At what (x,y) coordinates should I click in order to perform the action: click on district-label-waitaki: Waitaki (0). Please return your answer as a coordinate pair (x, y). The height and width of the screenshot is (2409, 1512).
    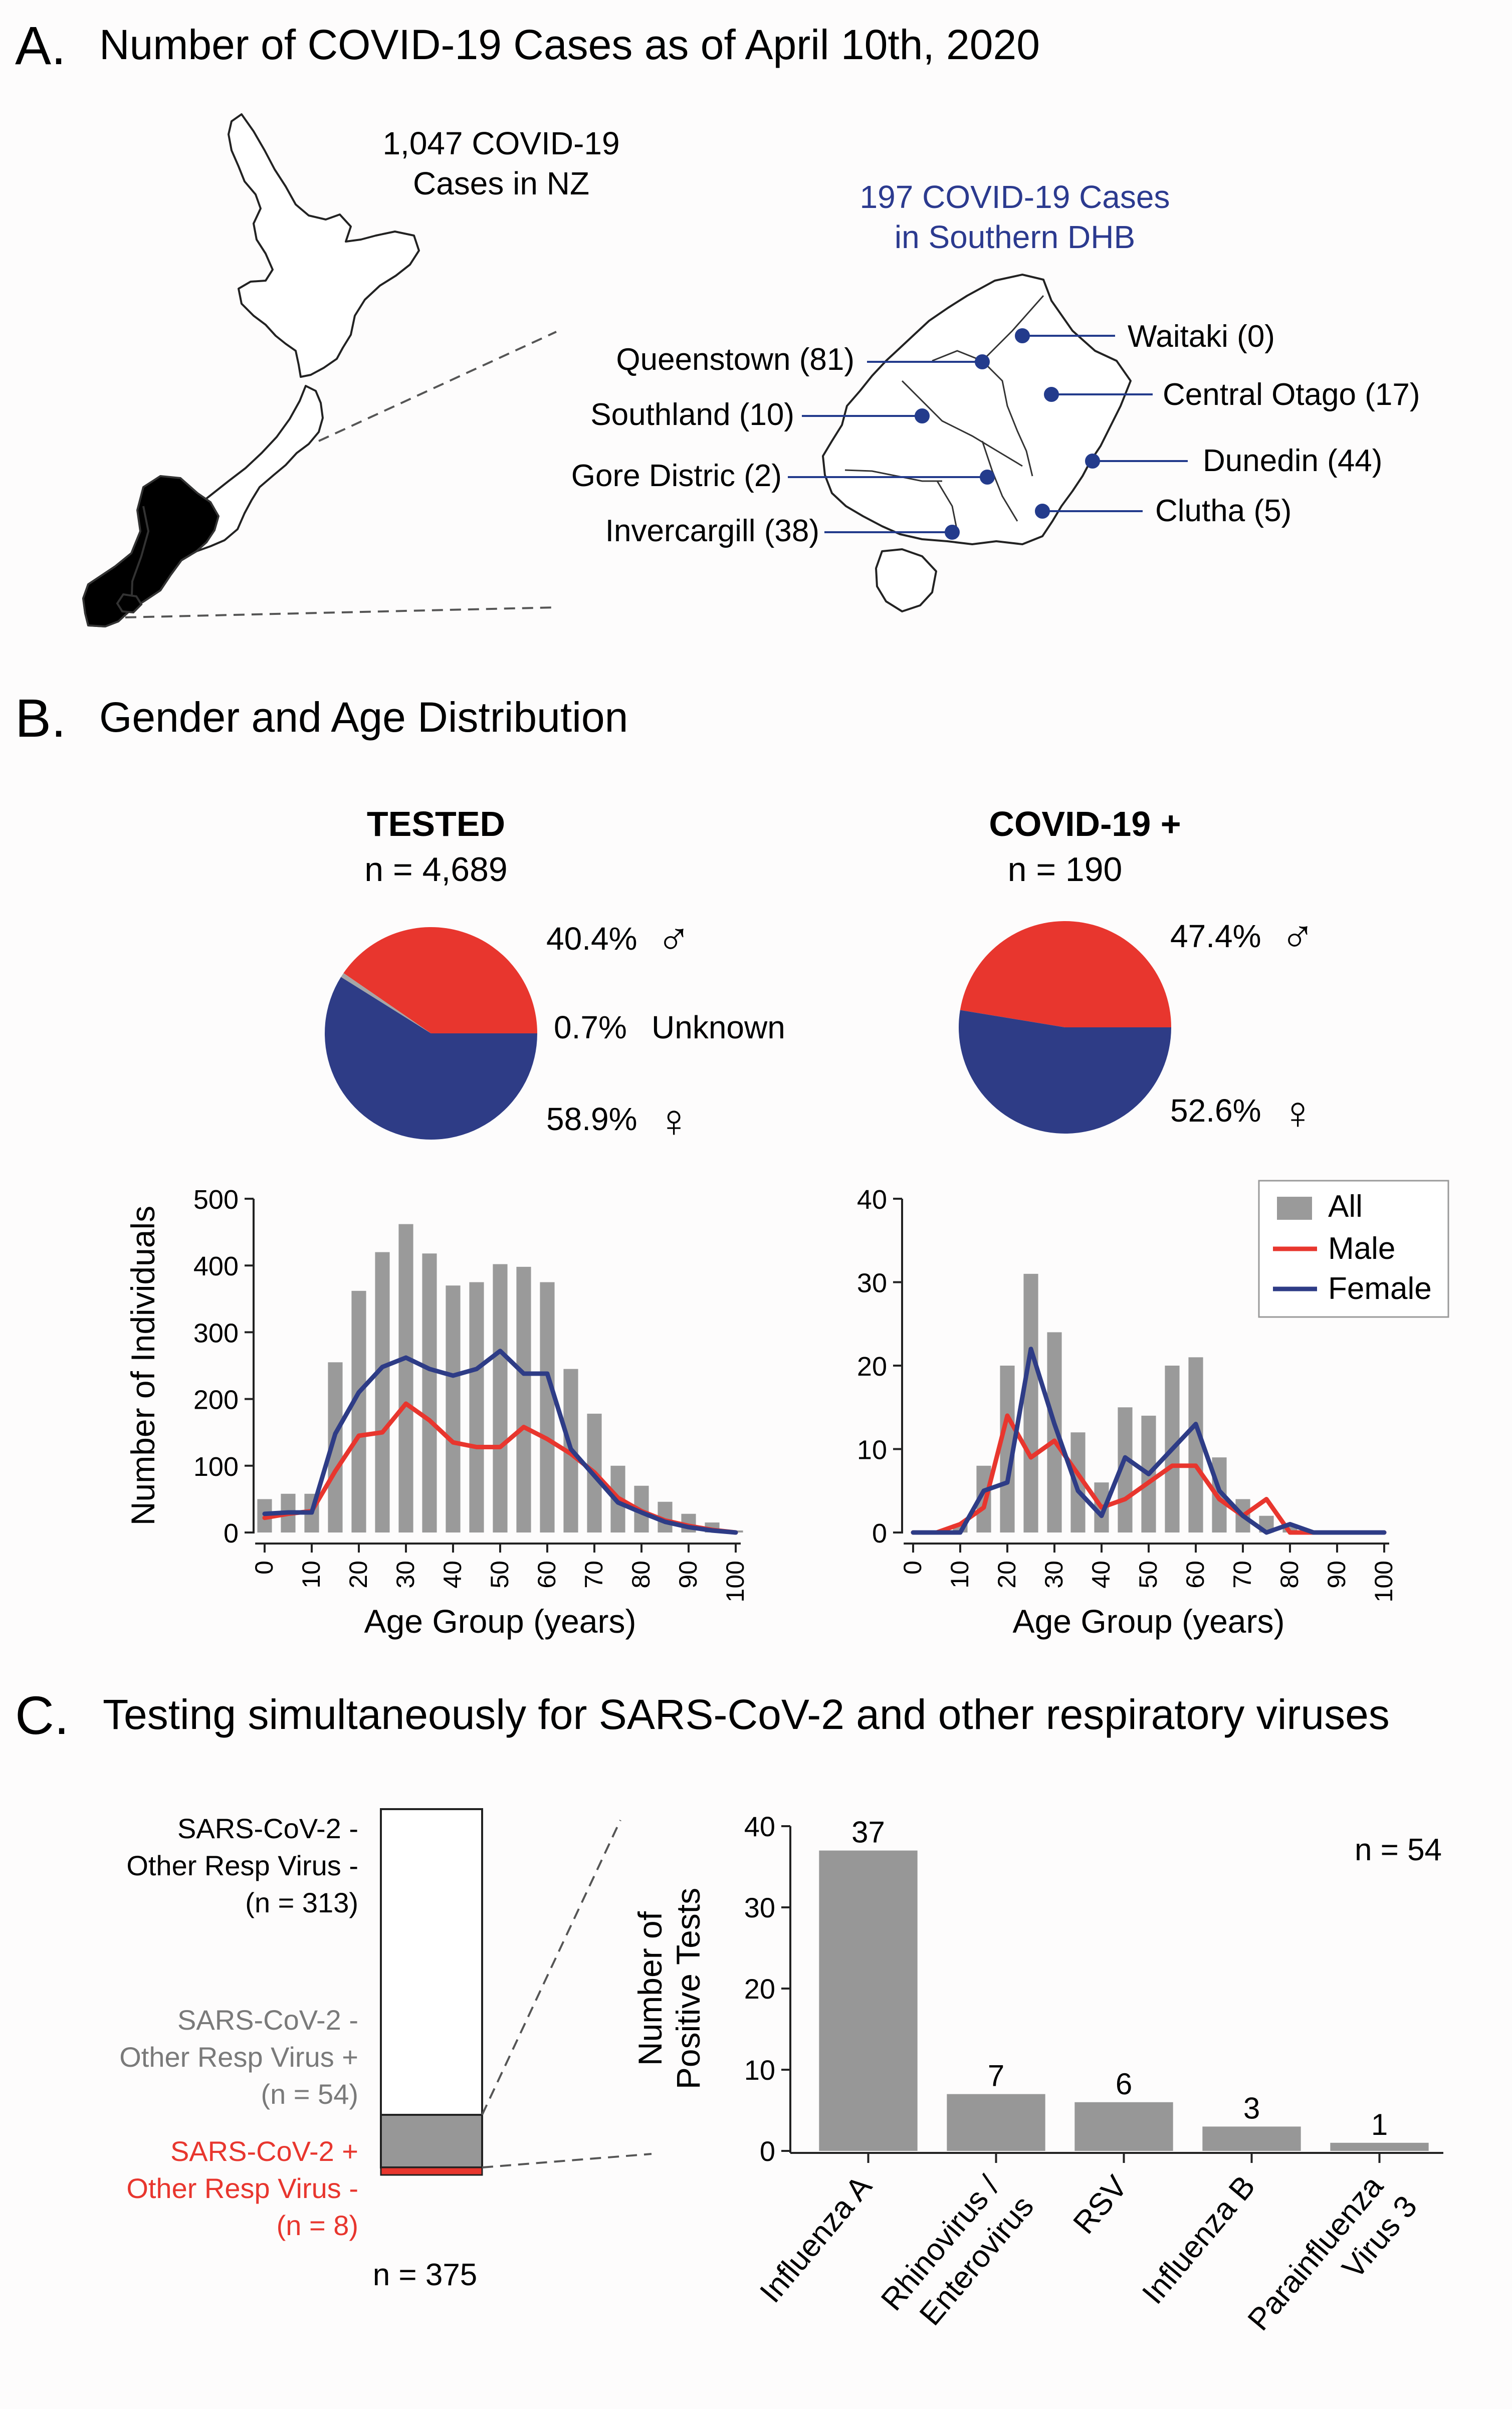
    Looking at the image, I should click on (1201, 336).